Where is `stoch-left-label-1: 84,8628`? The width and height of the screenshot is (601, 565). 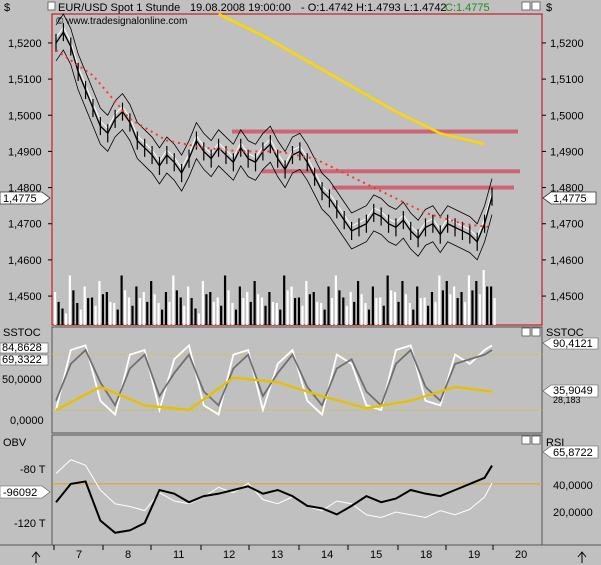 stoch-left-label-1: 84,8628 is located at coordinates (22, 348).